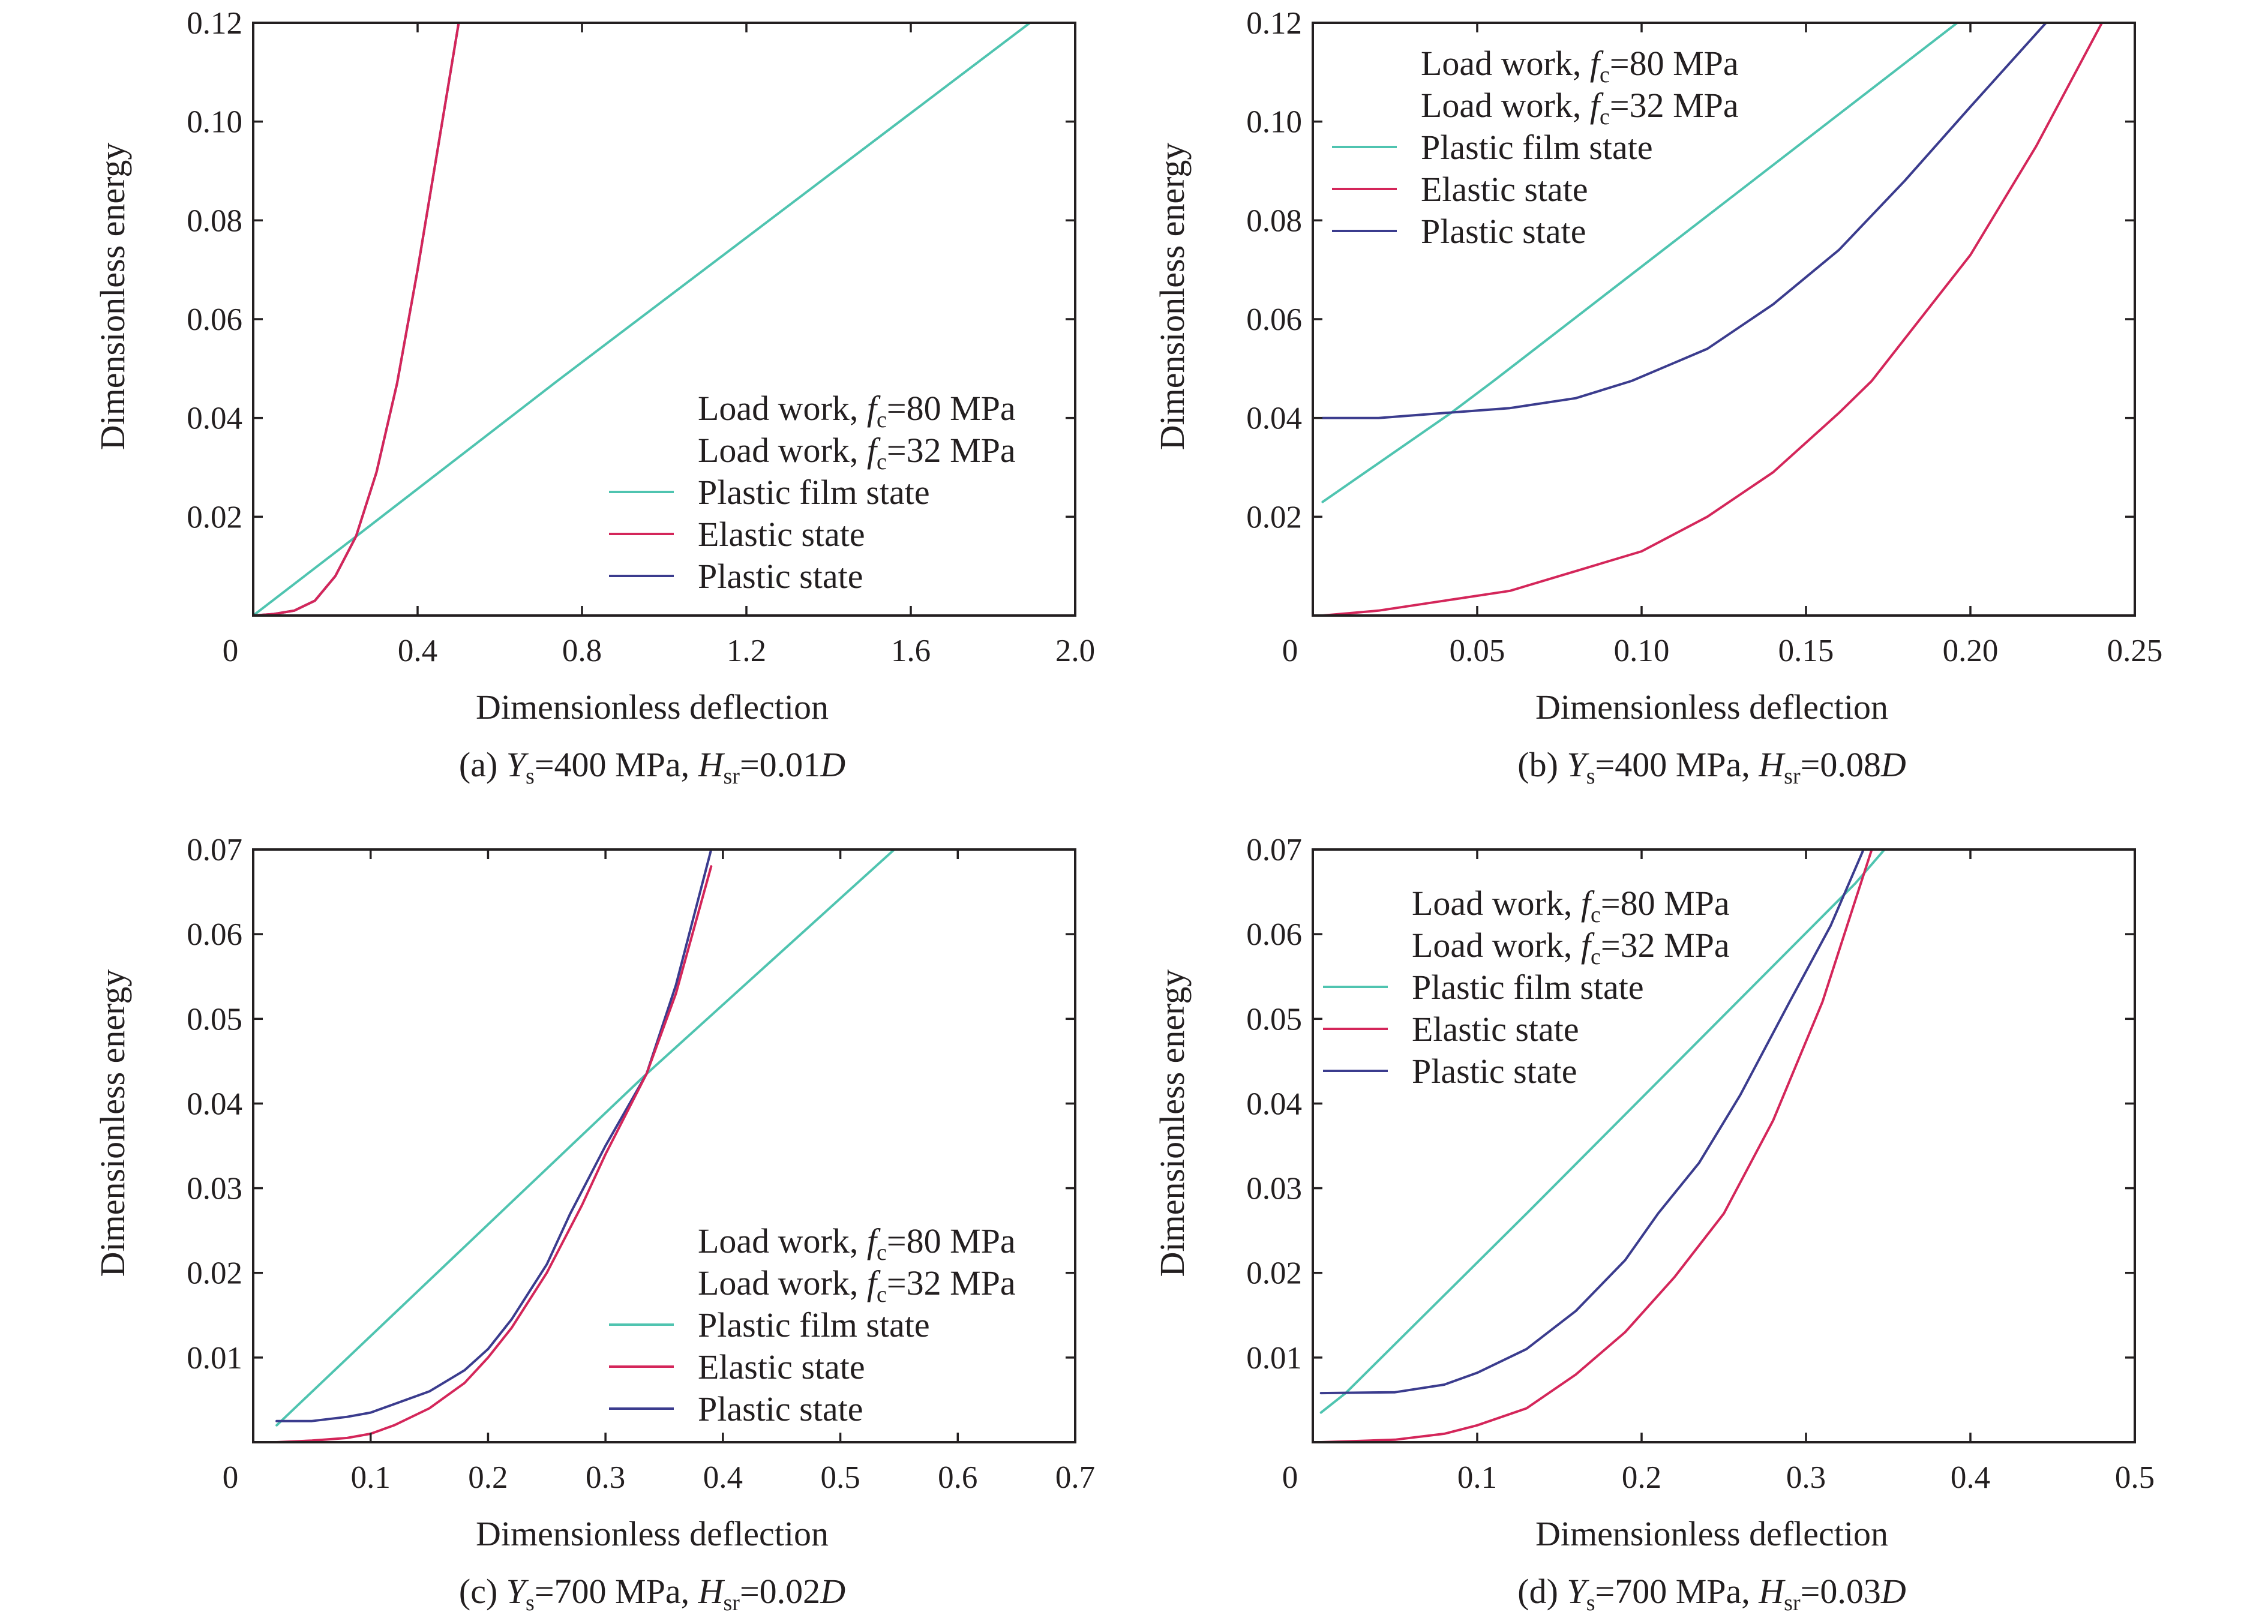 The image size is (2268, 1624). I want to click on x-tick-label: 1.2, so click(746, 651).